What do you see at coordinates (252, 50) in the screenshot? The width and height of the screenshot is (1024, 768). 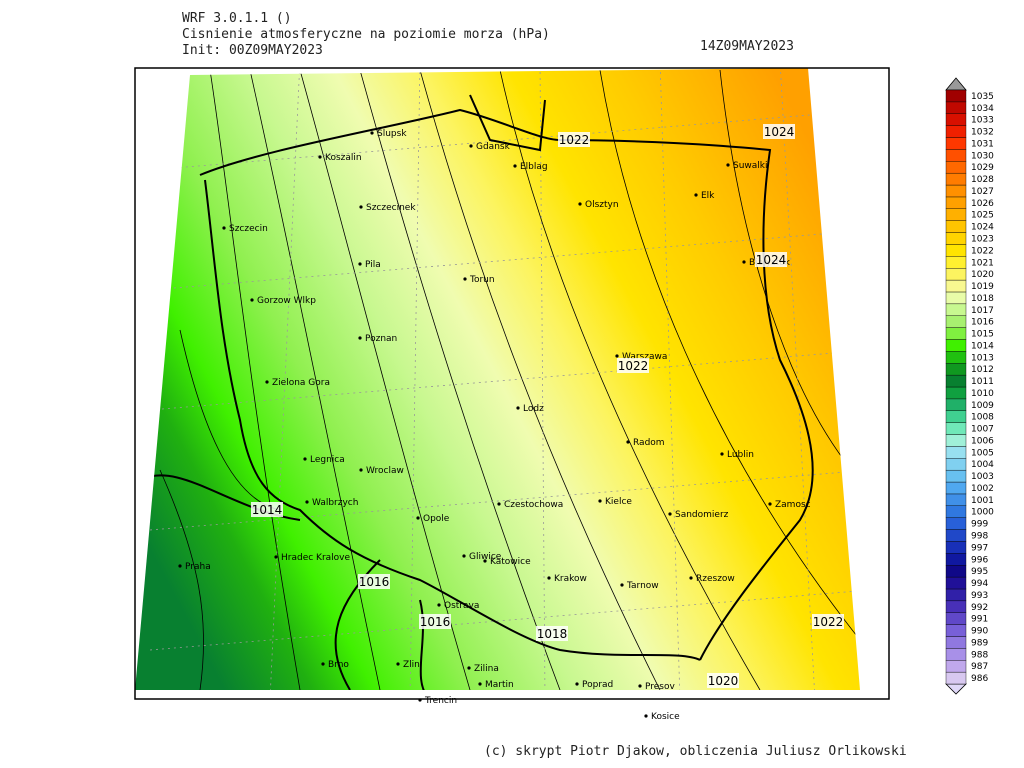 I see `init: Init: 00Z09MAY2023` at bounding box center [252, 50].